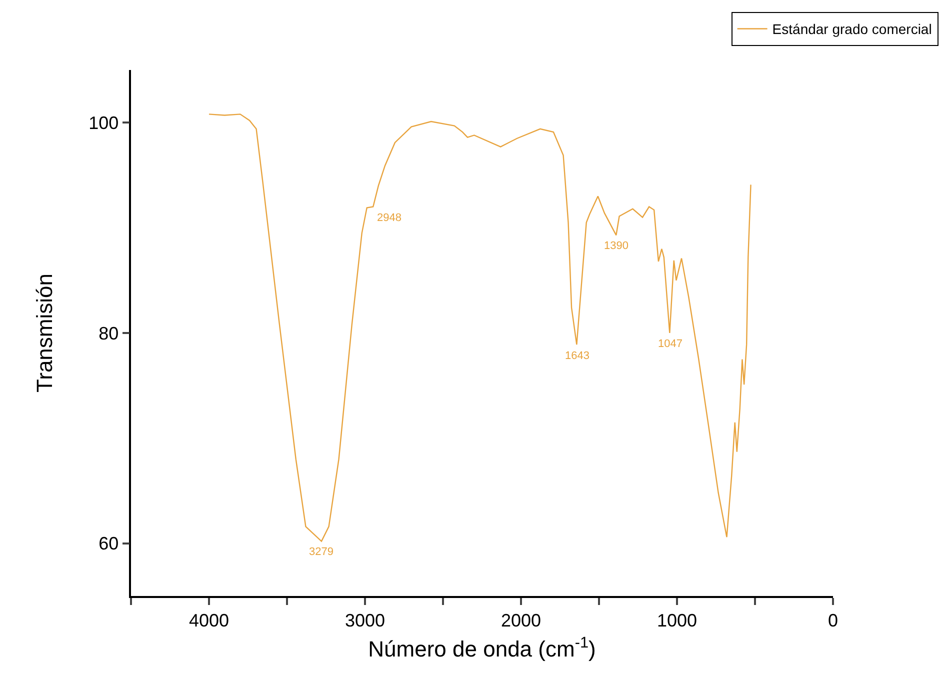 The width and height of the screenshot is (950, 682). I want to click on y-tick-label: 80, so click(108, 333).